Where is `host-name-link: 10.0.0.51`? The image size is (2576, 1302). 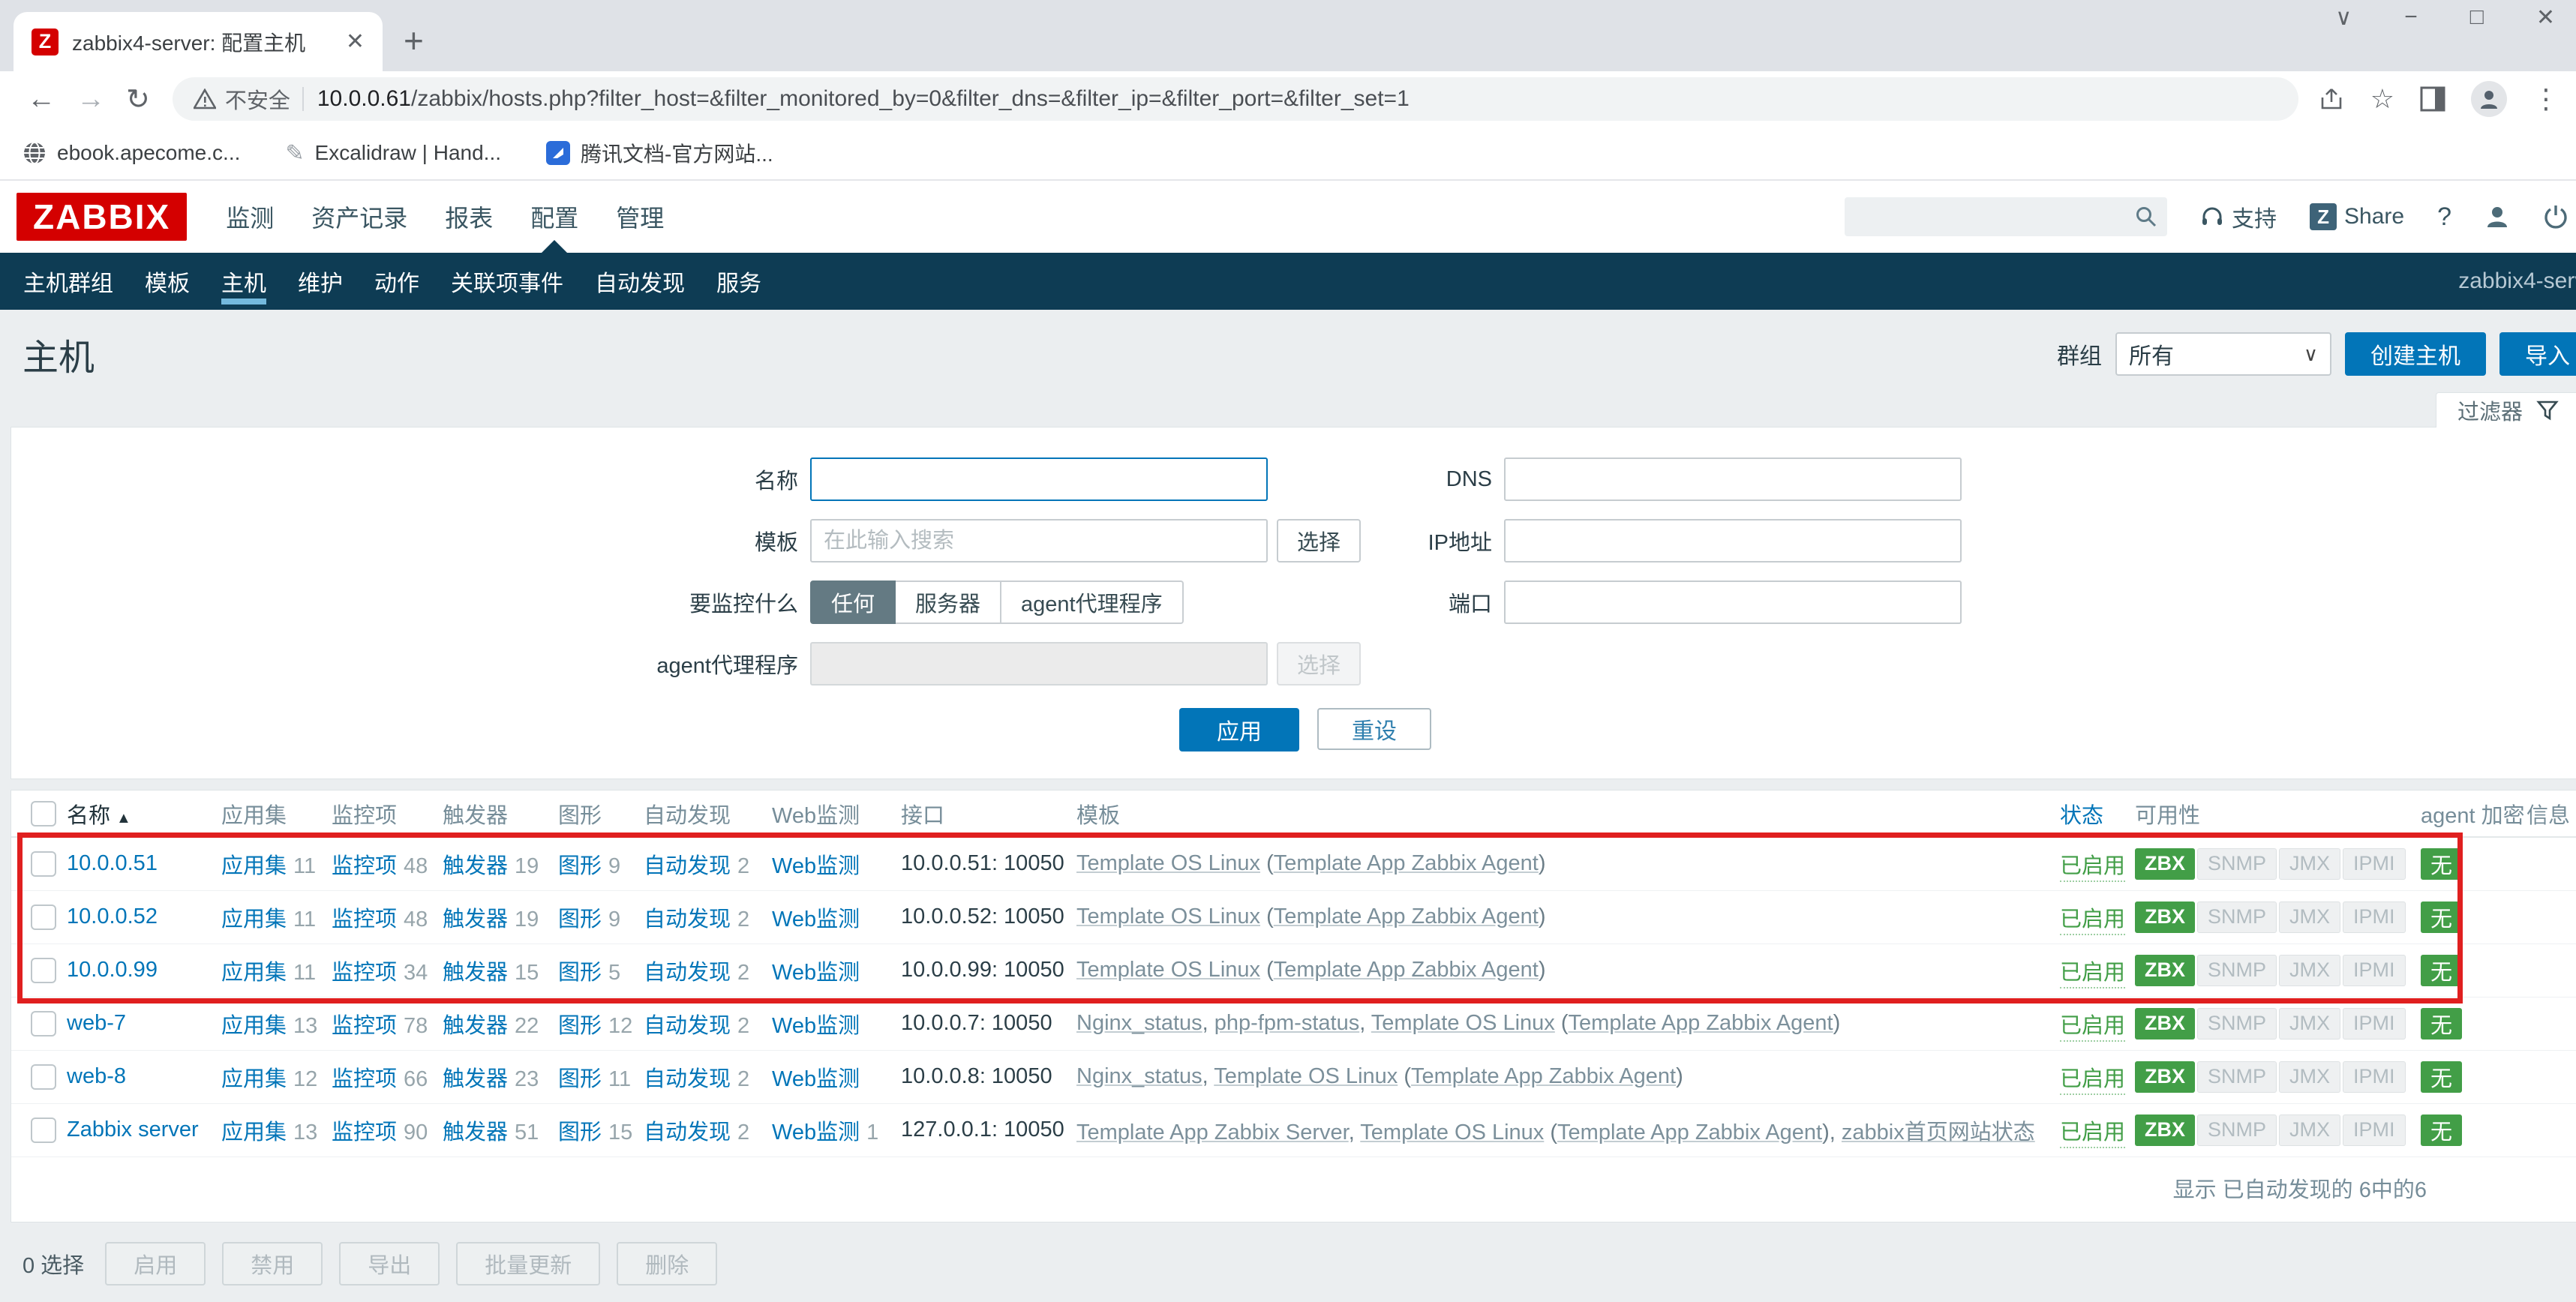 host-name-link: 10.0.0.51 is located at coordinates (112, 863).